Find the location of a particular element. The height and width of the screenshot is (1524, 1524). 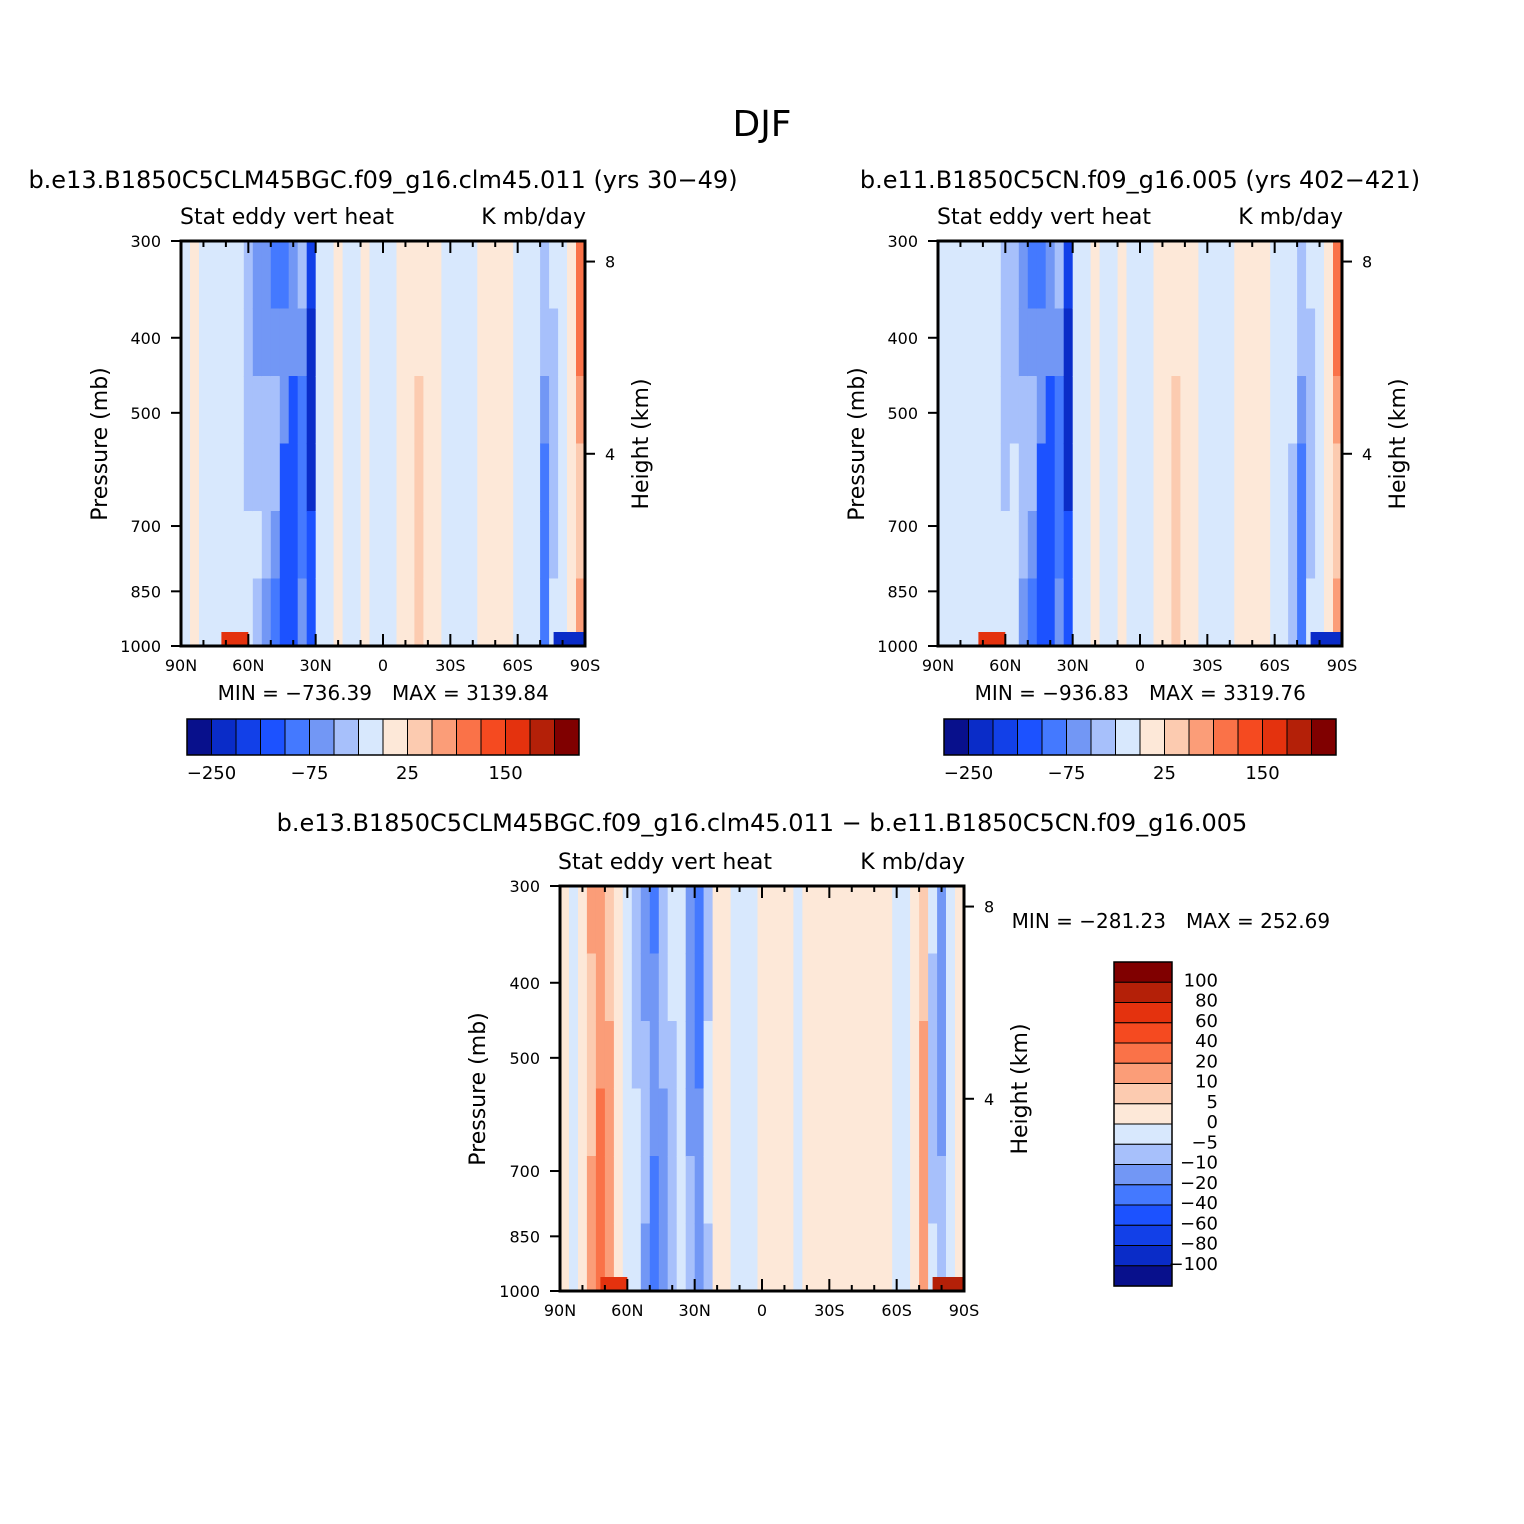

y-tick-label: 400 is located at coordinates (902, 338).